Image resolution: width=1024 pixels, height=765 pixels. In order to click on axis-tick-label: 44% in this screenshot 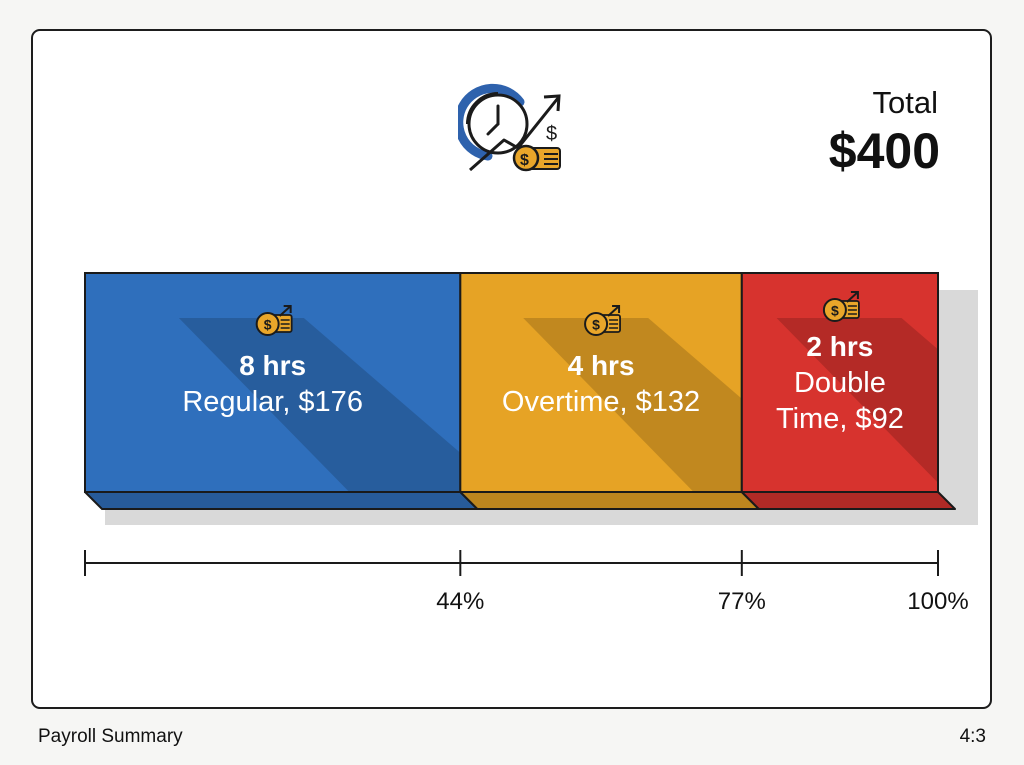, I will do `click(460, 601)`.